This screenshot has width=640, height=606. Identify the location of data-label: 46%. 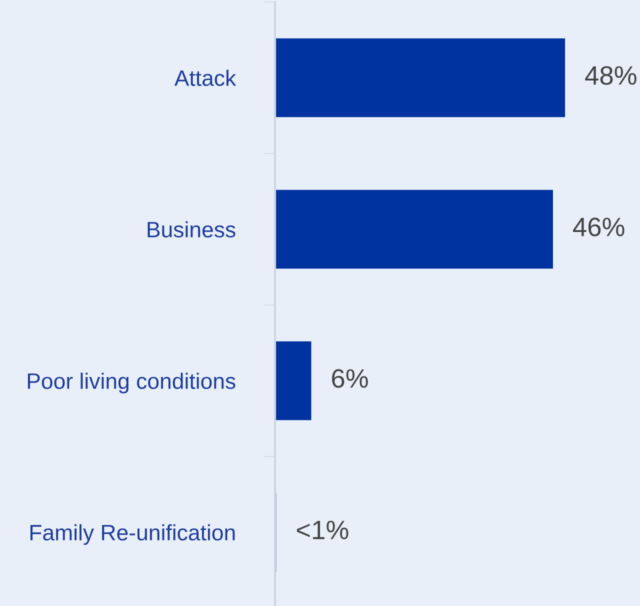
(598, 227).